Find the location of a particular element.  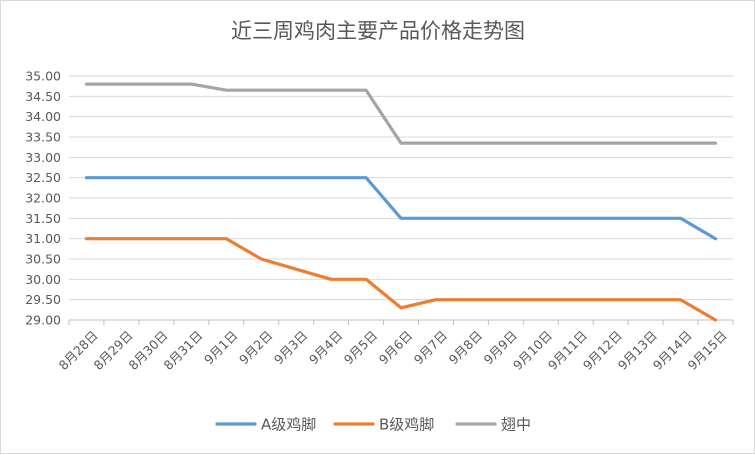

y-tick-label: 31.00 is located at coordinates (43, 238).